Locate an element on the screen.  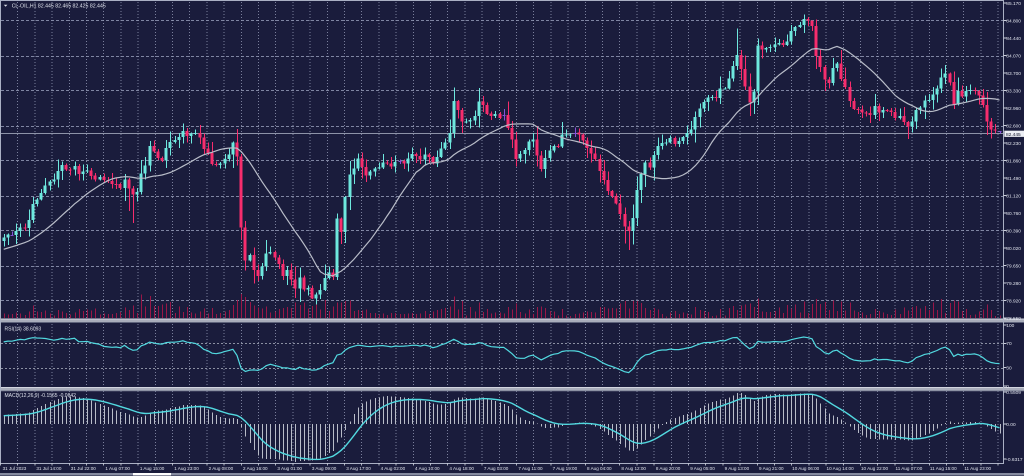
svg-text: 3 Aug 01:00 is located at coordinates (289, 468).